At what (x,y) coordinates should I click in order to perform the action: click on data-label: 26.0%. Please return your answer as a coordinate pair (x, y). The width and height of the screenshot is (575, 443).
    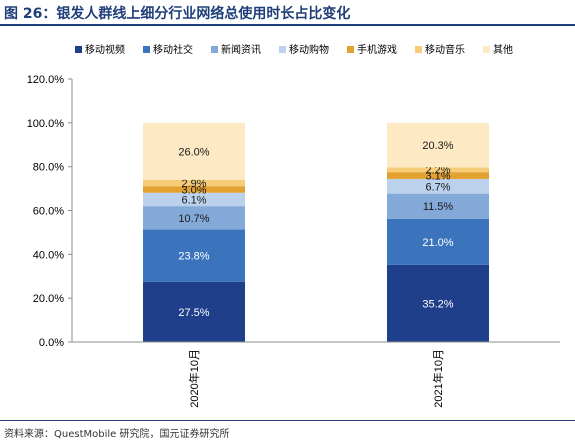
    Looking at the image, I should click on (193, 152).